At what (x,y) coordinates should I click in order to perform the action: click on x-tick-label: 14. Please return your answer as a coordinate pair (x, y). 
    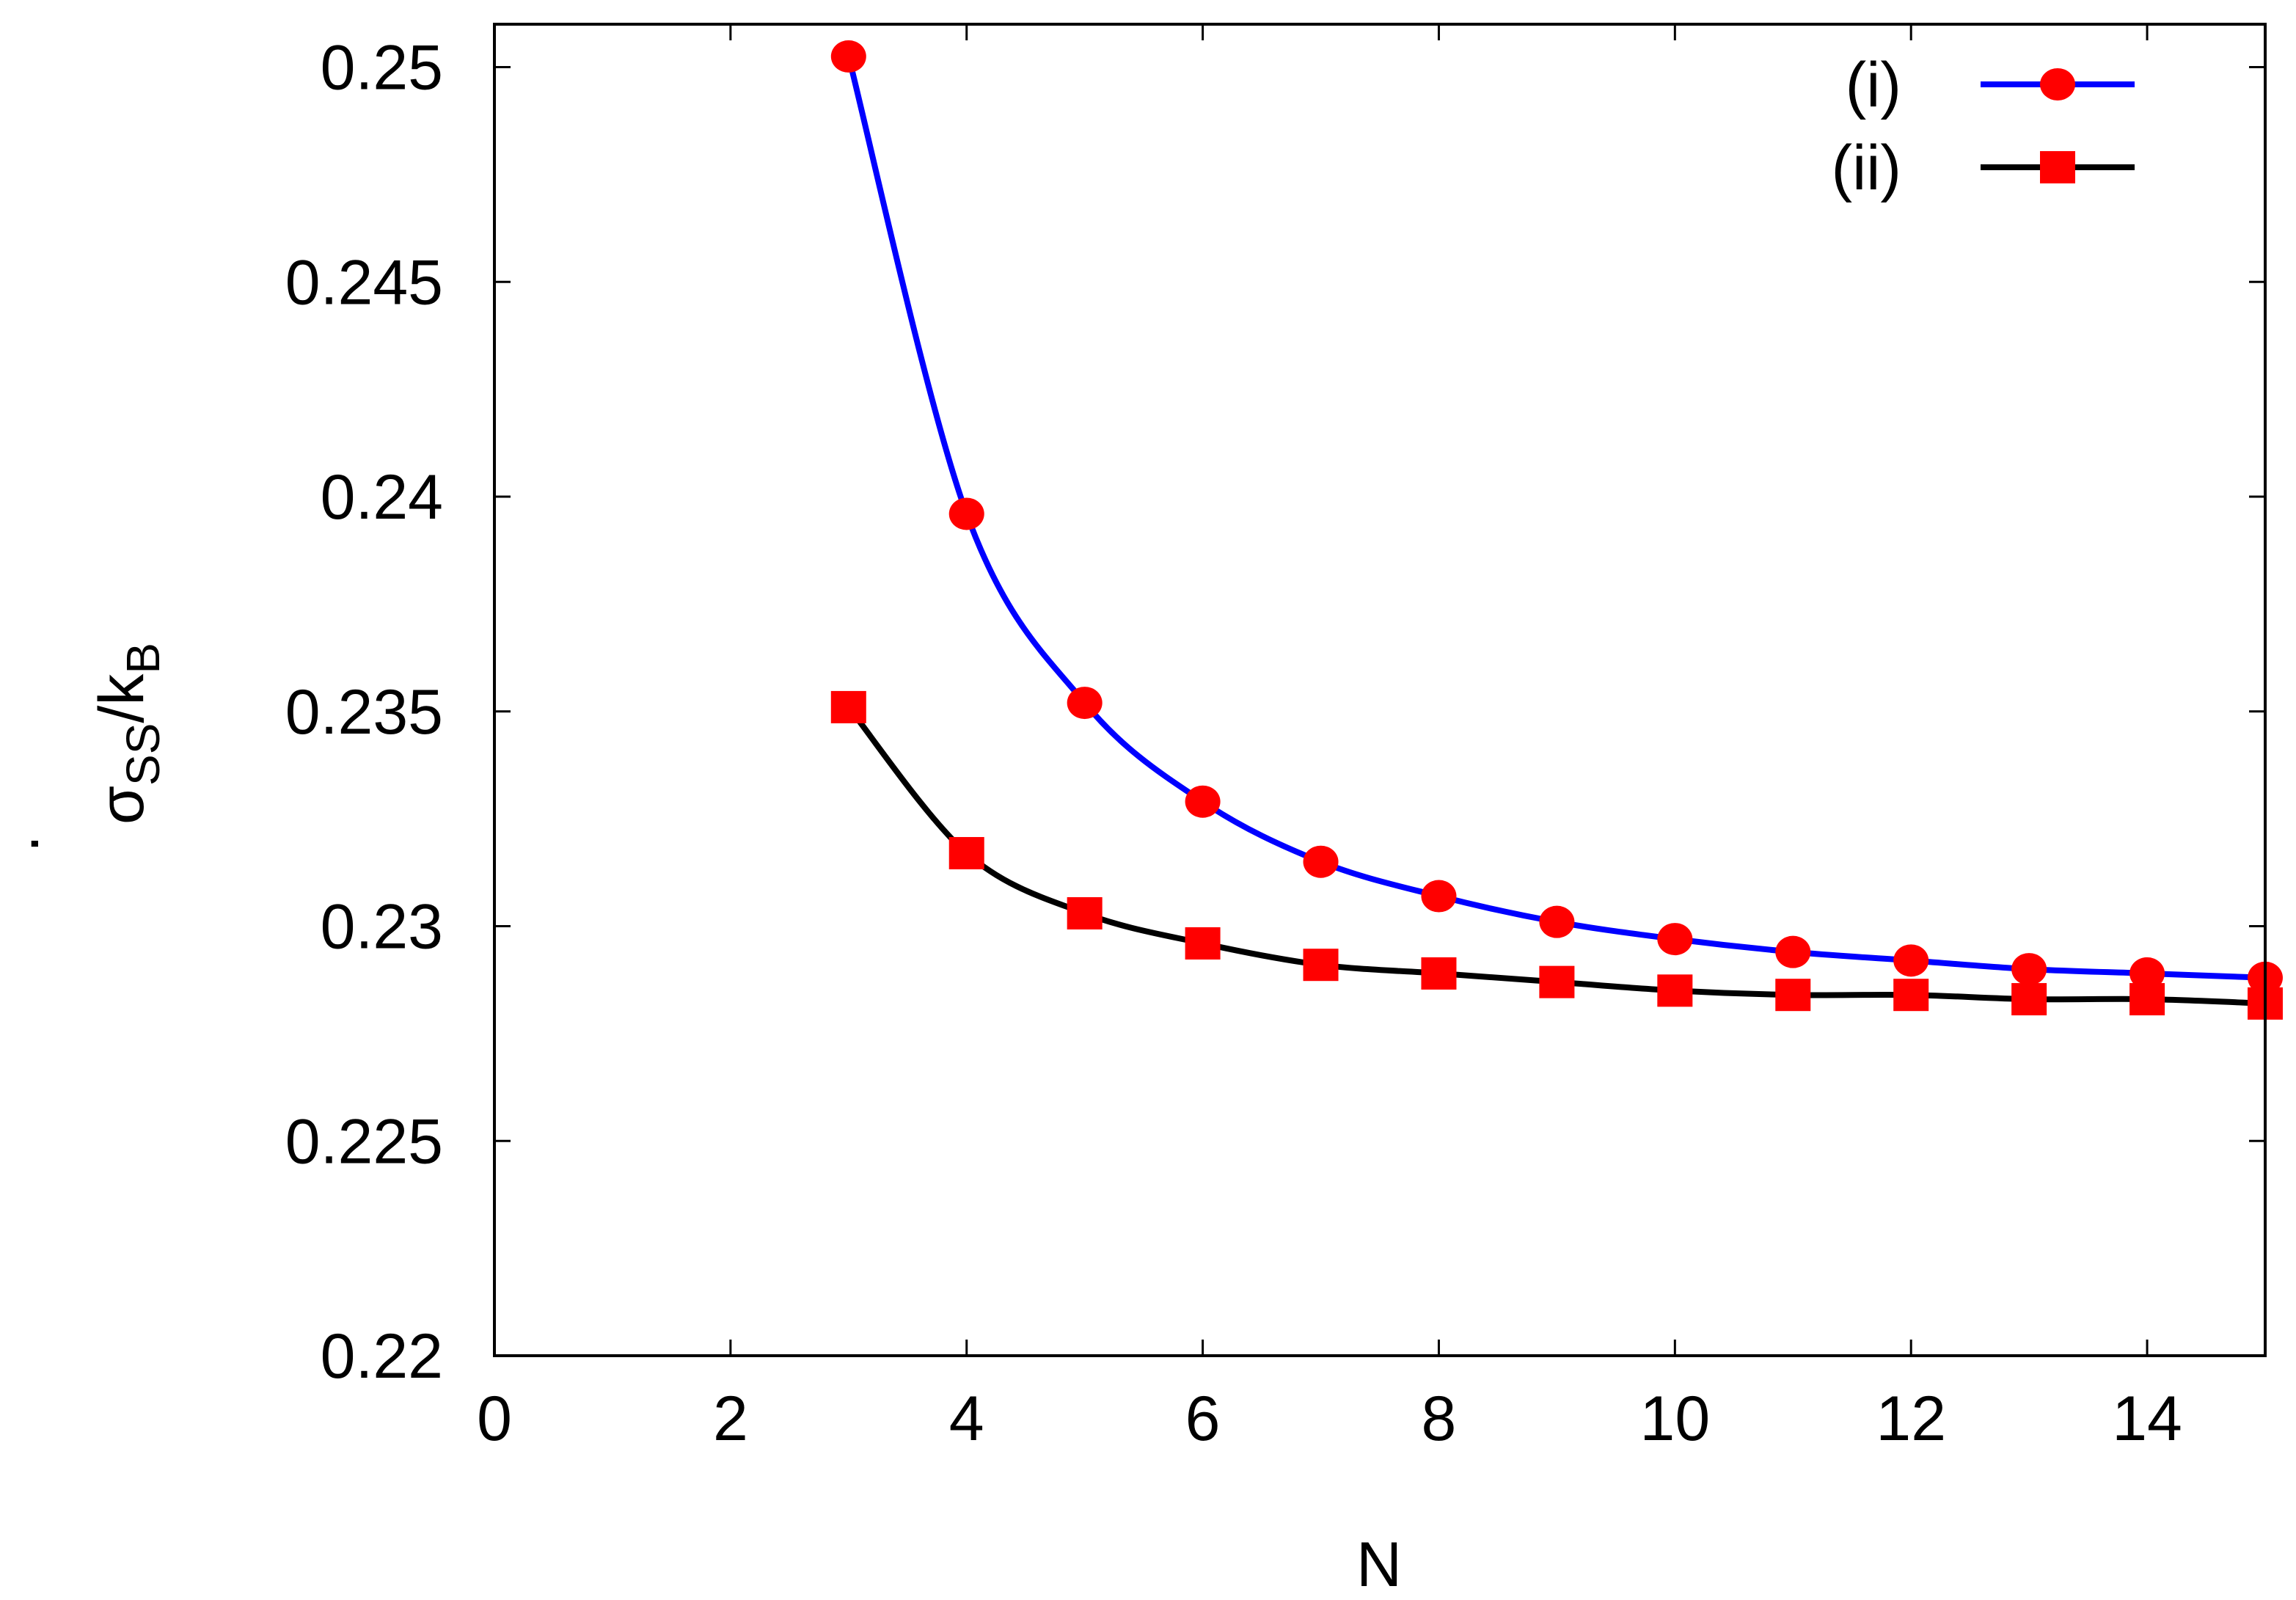
    Looking at the image, I should click on (2147, 1419).